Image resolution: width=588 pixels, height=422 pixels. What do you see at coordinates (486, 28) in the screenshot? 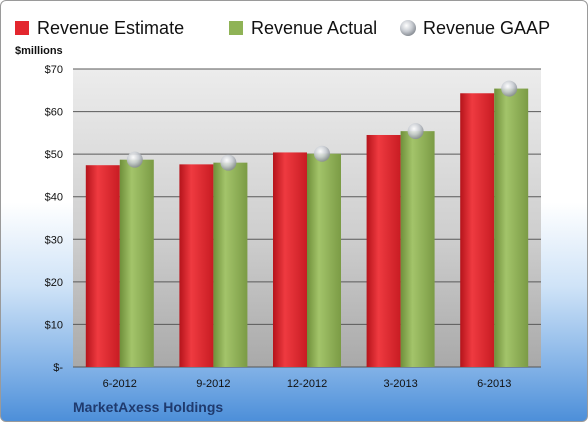
I see `legend-label: Revenue GAAP` at bounding box center [486, 28].